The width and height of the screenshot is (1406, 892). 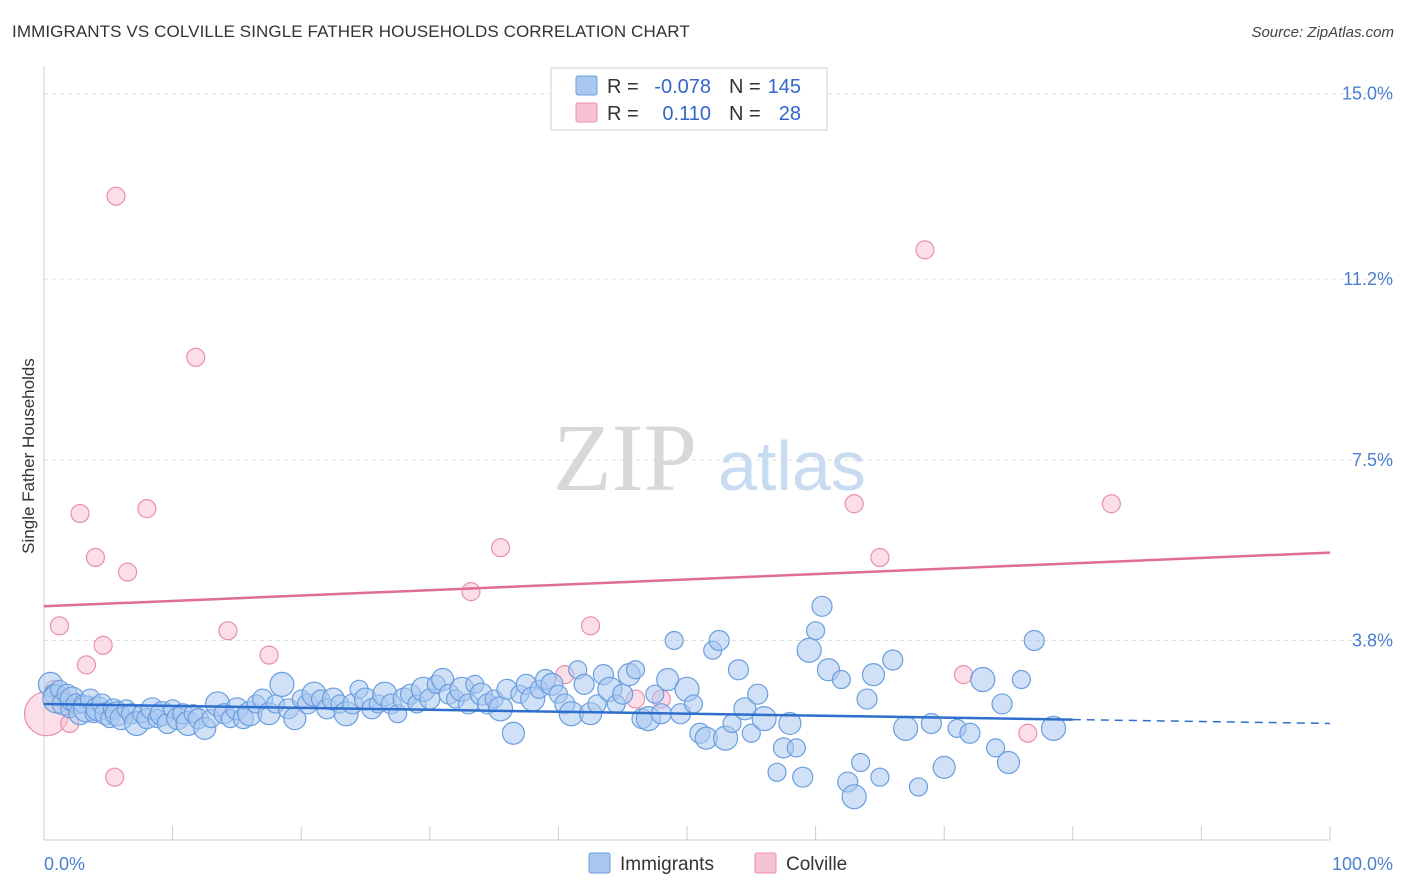 What do you see at coordinates (586, 85) in the screenshot?
I see `legend-swatch-immigrants` at bounding box center [586, 85].